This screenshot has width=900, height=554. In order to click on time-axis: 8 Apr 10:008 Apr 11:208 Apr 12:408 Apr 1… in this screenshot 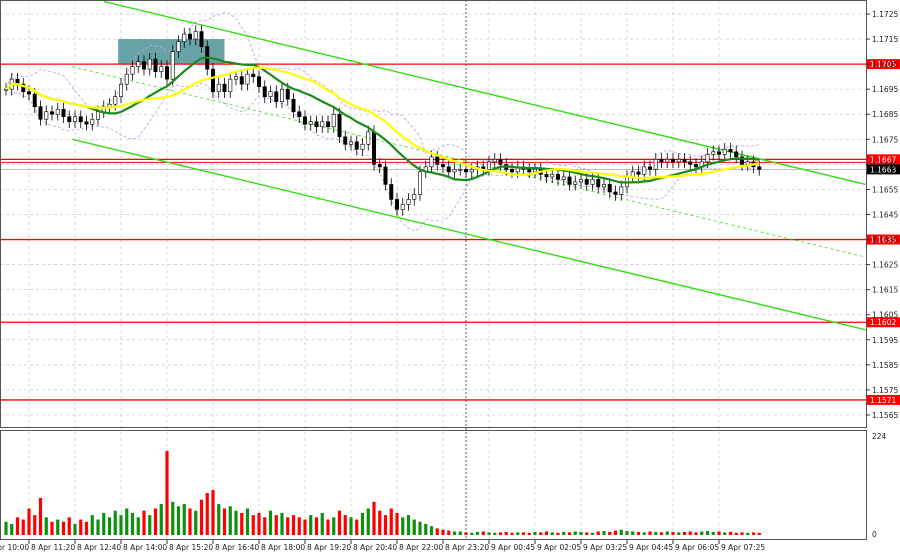, I will do `click(382, 546)`.